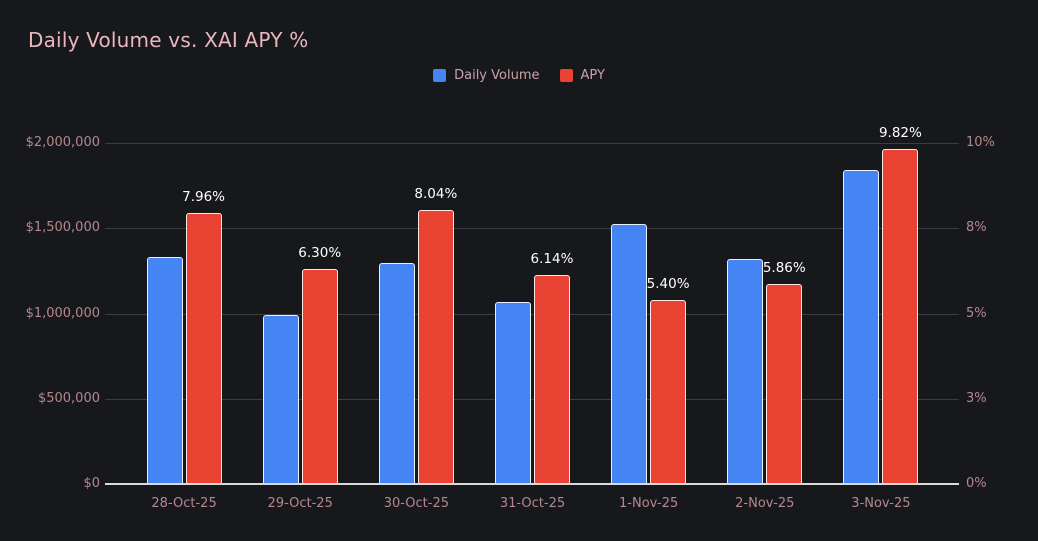 This screenshot has height=541, width=1038. What do you see at coordinates (68, 398) in the screenshot?
I see `y-axis-left-tick-label: $500,000` at bounding box center [68, 398].